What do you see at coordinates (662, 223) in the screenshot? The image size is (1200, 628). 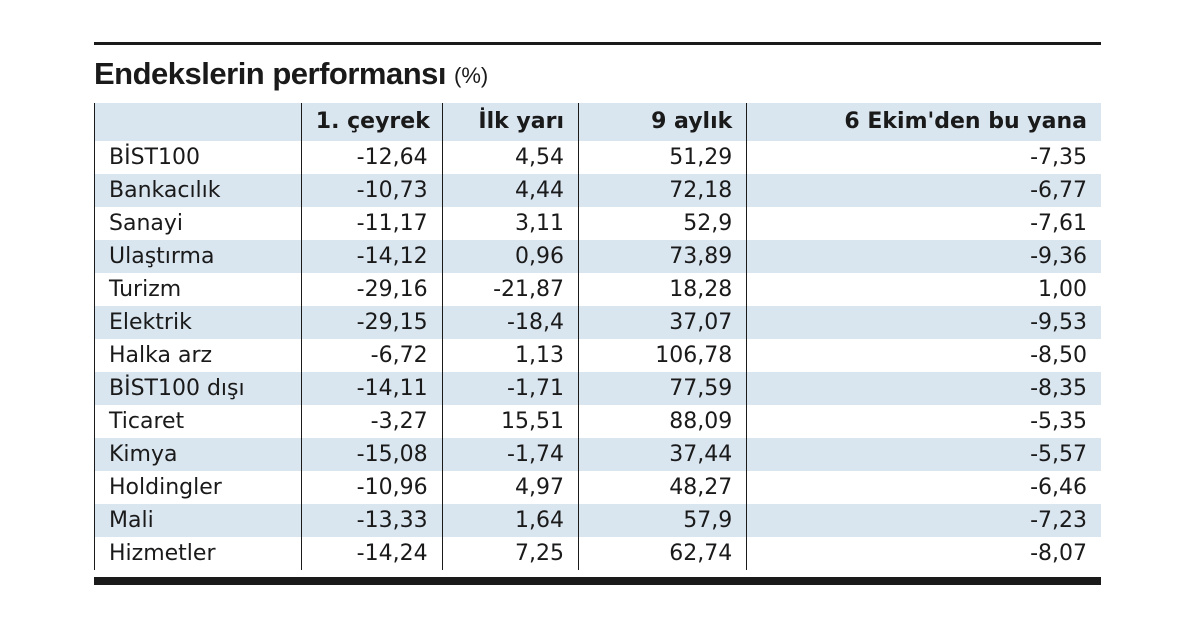 I see `cell-9m: 52,9` at bounding box center [662, 223].